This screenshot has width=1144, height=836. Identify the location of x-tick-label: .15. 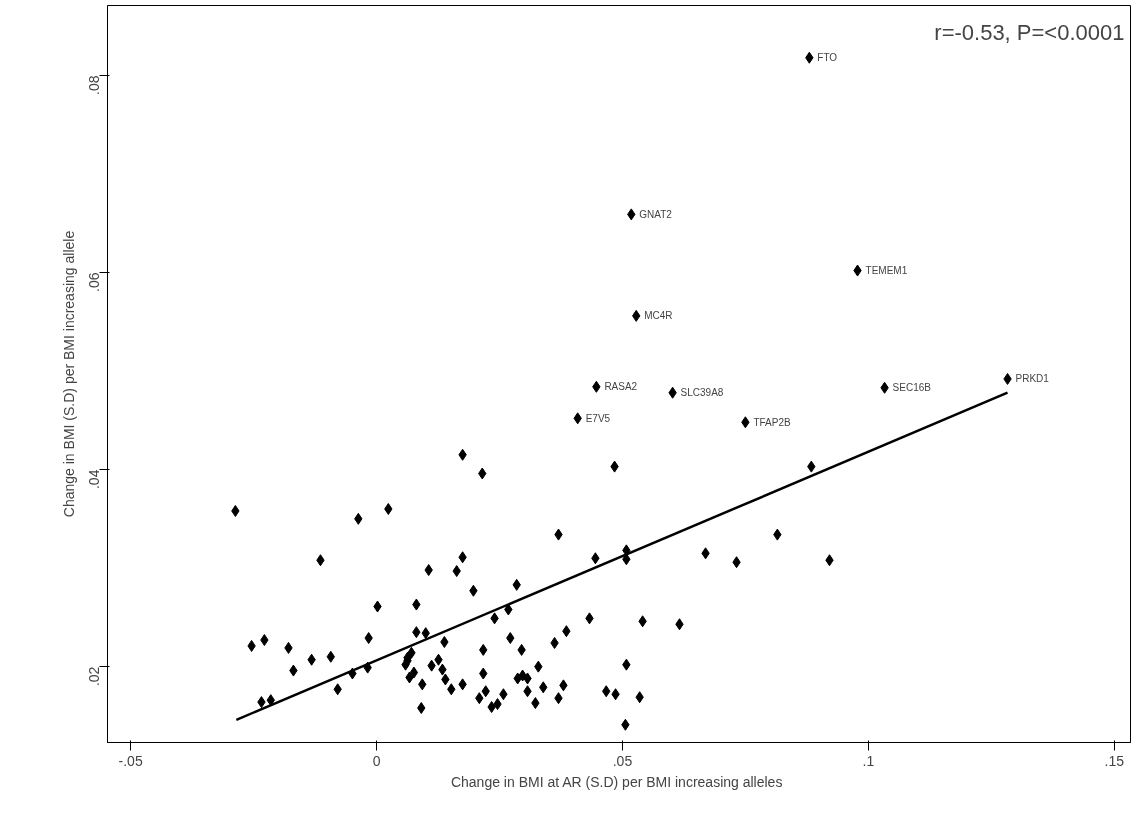
(1114, 760).